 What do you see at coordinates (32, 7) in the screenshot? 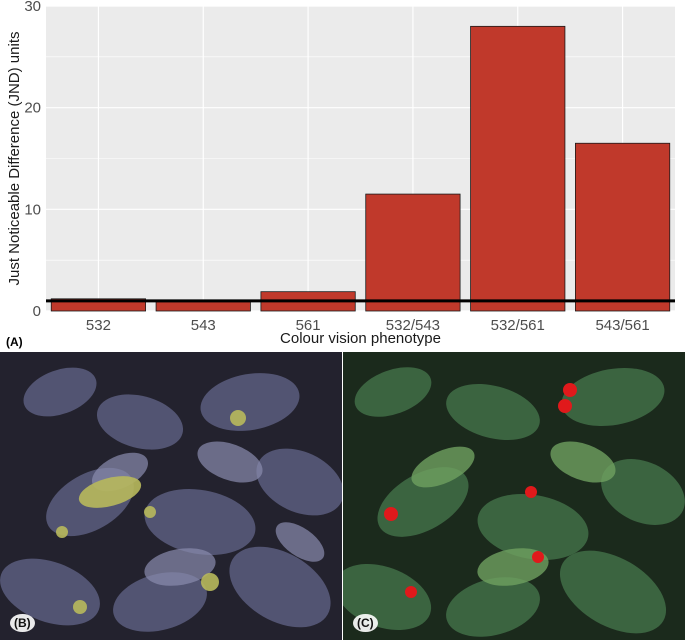
I see `y-tick-label: 30` at bounding box center [32, 7].